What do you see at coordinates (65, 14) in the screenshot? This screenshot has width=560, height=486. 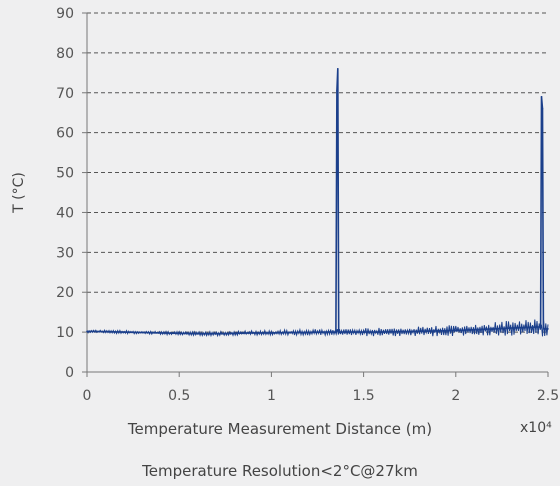 I see `y-tick-label: 90` at bounding box center [65, 14].